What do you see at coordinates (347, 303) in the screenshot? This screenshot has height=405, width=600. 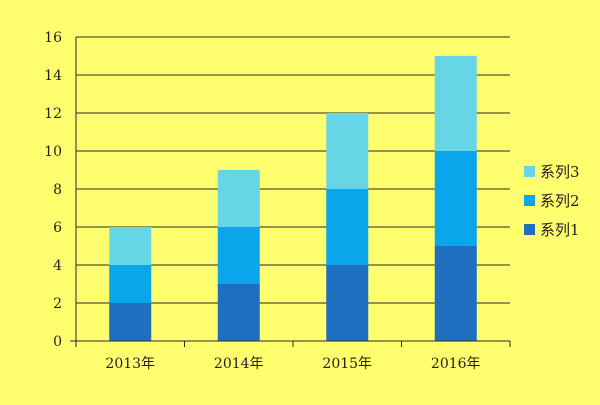 I see `bar-2015年-series-1` at bounding box center [347, 303].